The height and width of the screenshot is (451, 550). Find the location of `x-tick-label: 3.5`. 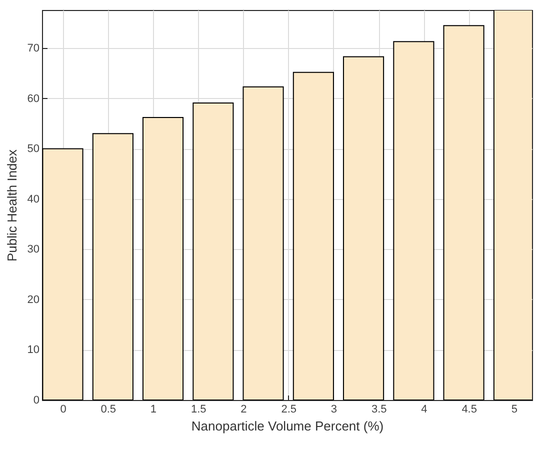

x-tick-label: 3.5 is located at coordinates (379, 410).